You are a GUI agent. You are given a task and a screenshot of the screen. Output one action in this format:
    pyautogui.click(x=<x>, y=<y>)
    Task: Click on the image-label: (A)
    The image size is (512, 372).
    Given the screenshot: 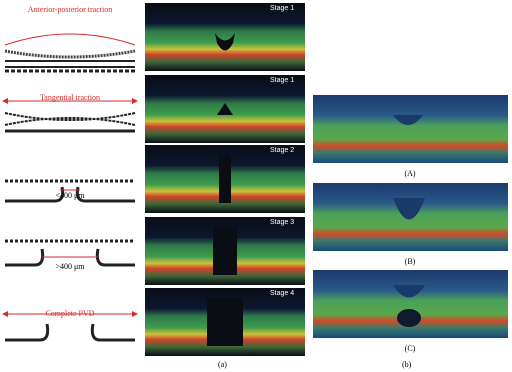 What is the action you would take?
    pyautogui.click(x=410, y=173)
    